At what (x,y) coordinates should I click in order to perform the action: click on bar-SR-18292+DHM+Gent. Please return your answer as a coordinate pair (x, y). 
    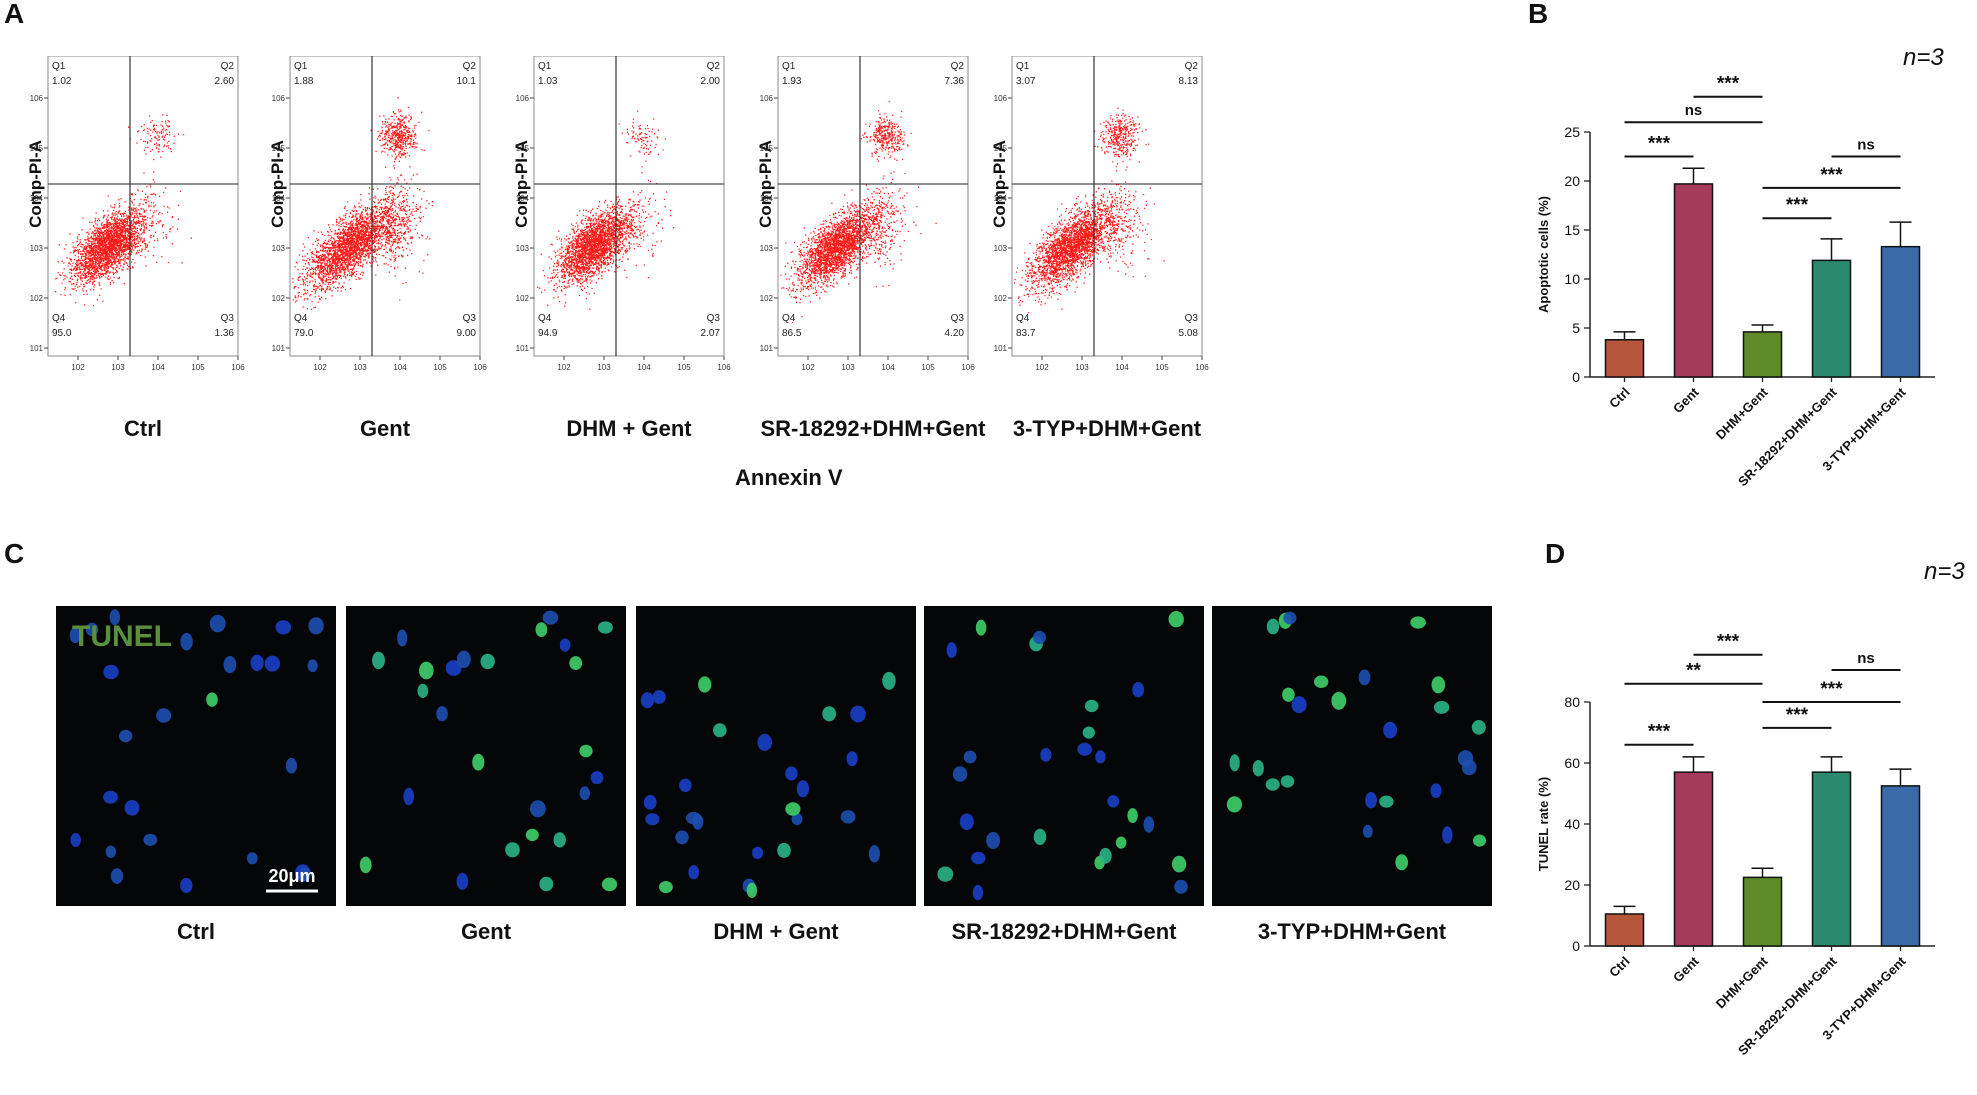
    Looking at the image, I should click on (1831, 859).